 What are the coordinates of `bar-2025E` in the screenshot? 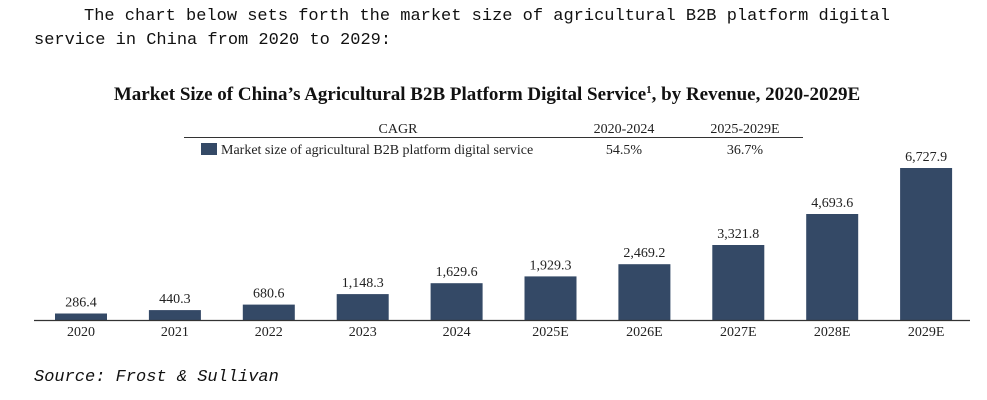 It's located at (550, 298).